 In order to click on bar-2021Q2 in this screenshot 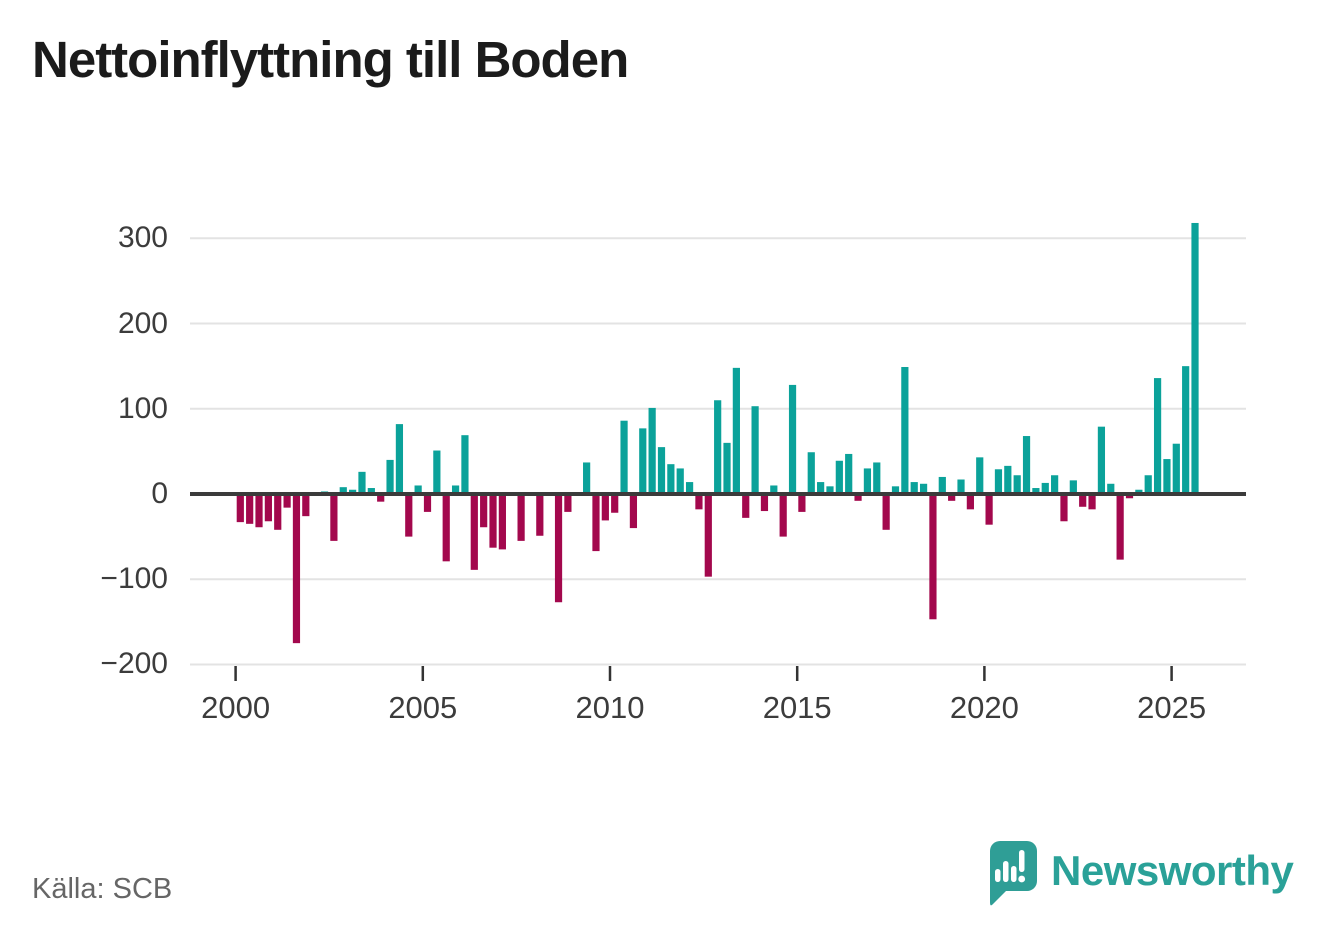, I will do `click(1036, 491)`.